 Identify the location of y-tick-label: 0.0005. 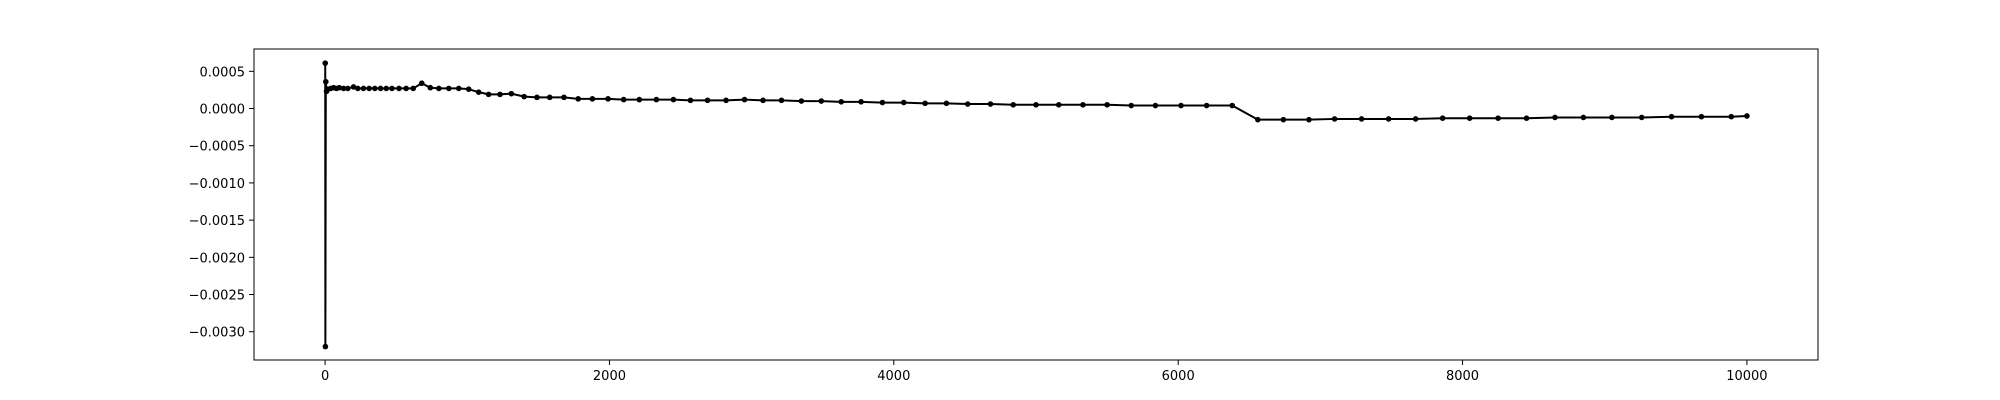
(223, 72).